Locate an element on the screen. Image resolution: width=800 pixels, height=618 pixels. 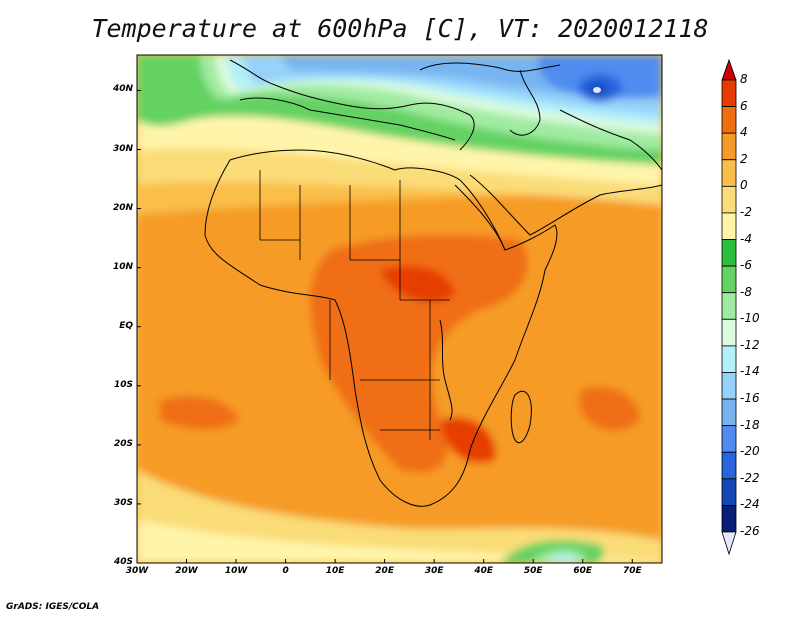
lon-label: 70E is located at coordinates (632, 571).